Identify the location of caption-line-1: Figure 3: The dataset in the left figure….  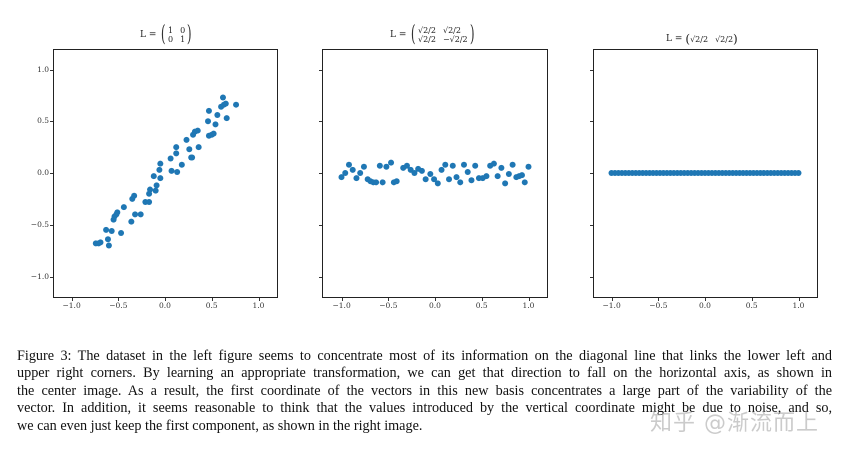
(424, 356).